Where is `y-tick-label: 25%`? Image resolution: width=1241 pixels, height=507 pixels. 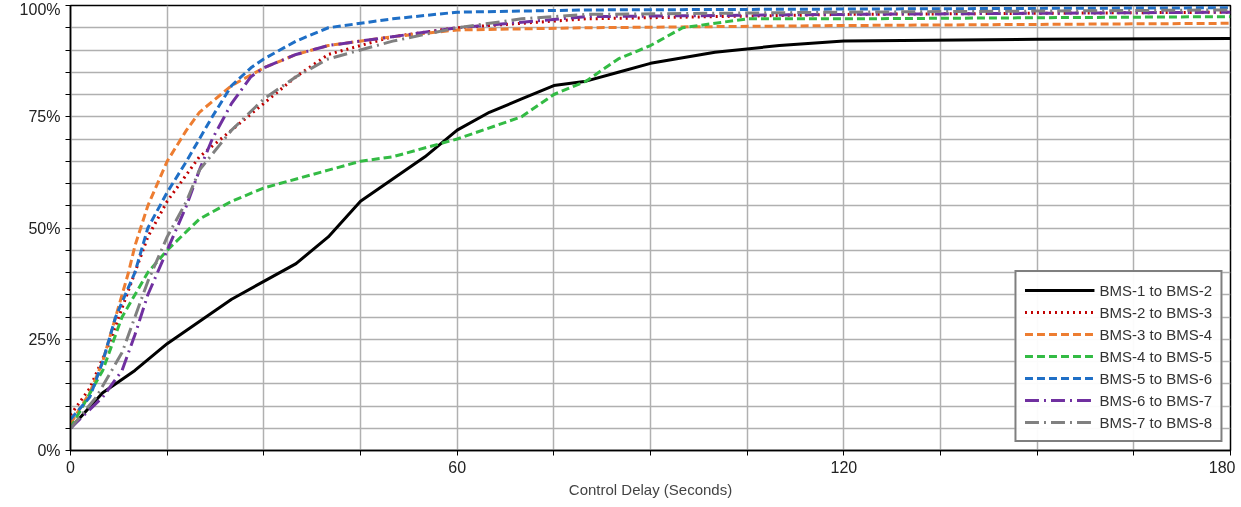 y-tick-label: 25% is located at coordinates (44, 339).